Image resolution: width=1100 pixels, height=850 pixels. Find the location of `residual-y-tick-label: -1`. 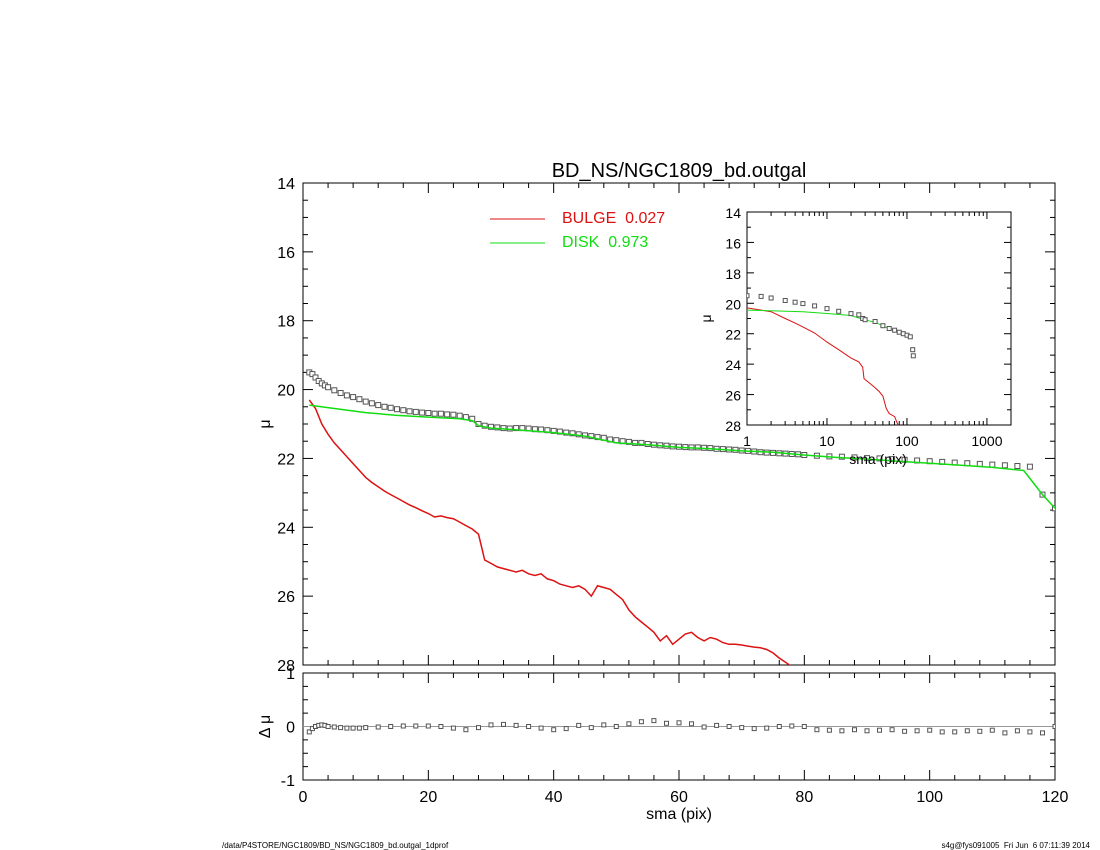

residual-y-tick-label: -1 is located at coordinates (288, 781).